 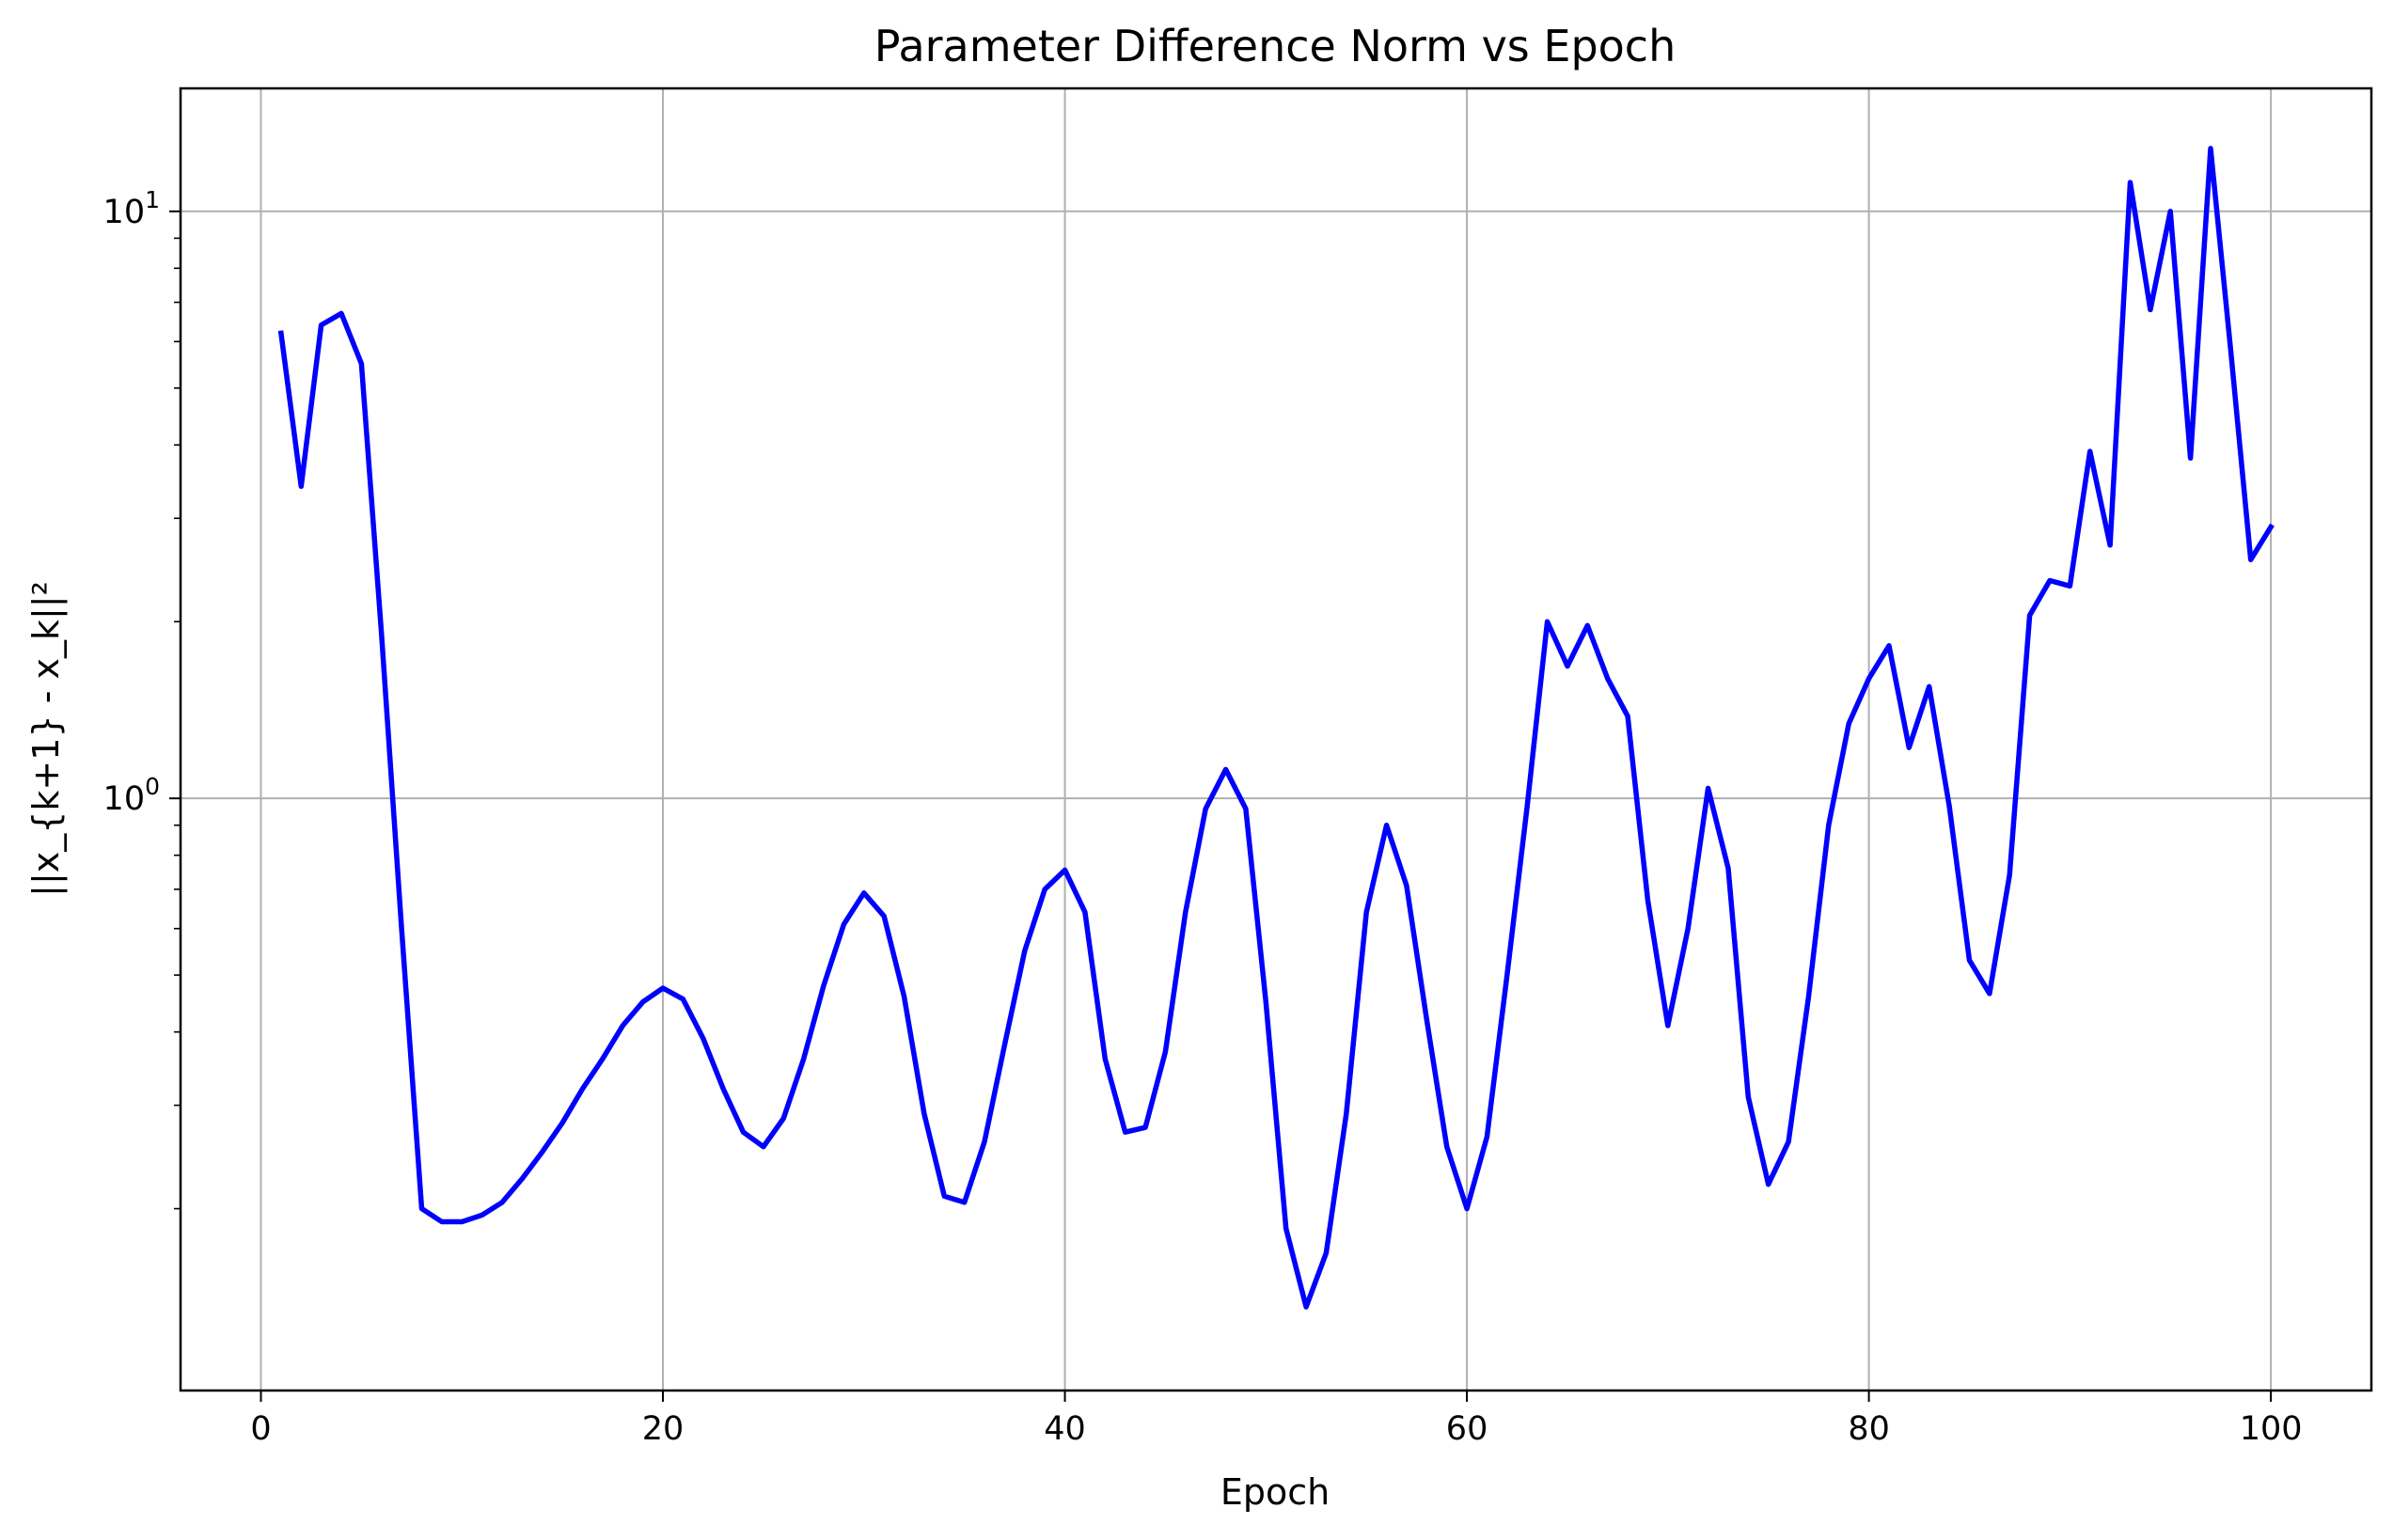 I want to click on x-tick-label: 60, so click(x=1467, y=1429).